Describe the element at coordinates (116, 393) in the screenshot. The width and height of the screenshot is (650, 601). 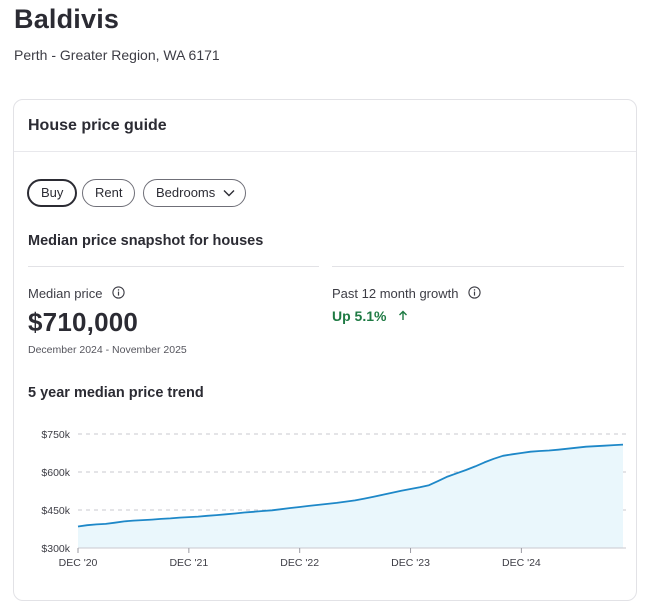
I see `trend-title: 5 year median price trend` at that location.